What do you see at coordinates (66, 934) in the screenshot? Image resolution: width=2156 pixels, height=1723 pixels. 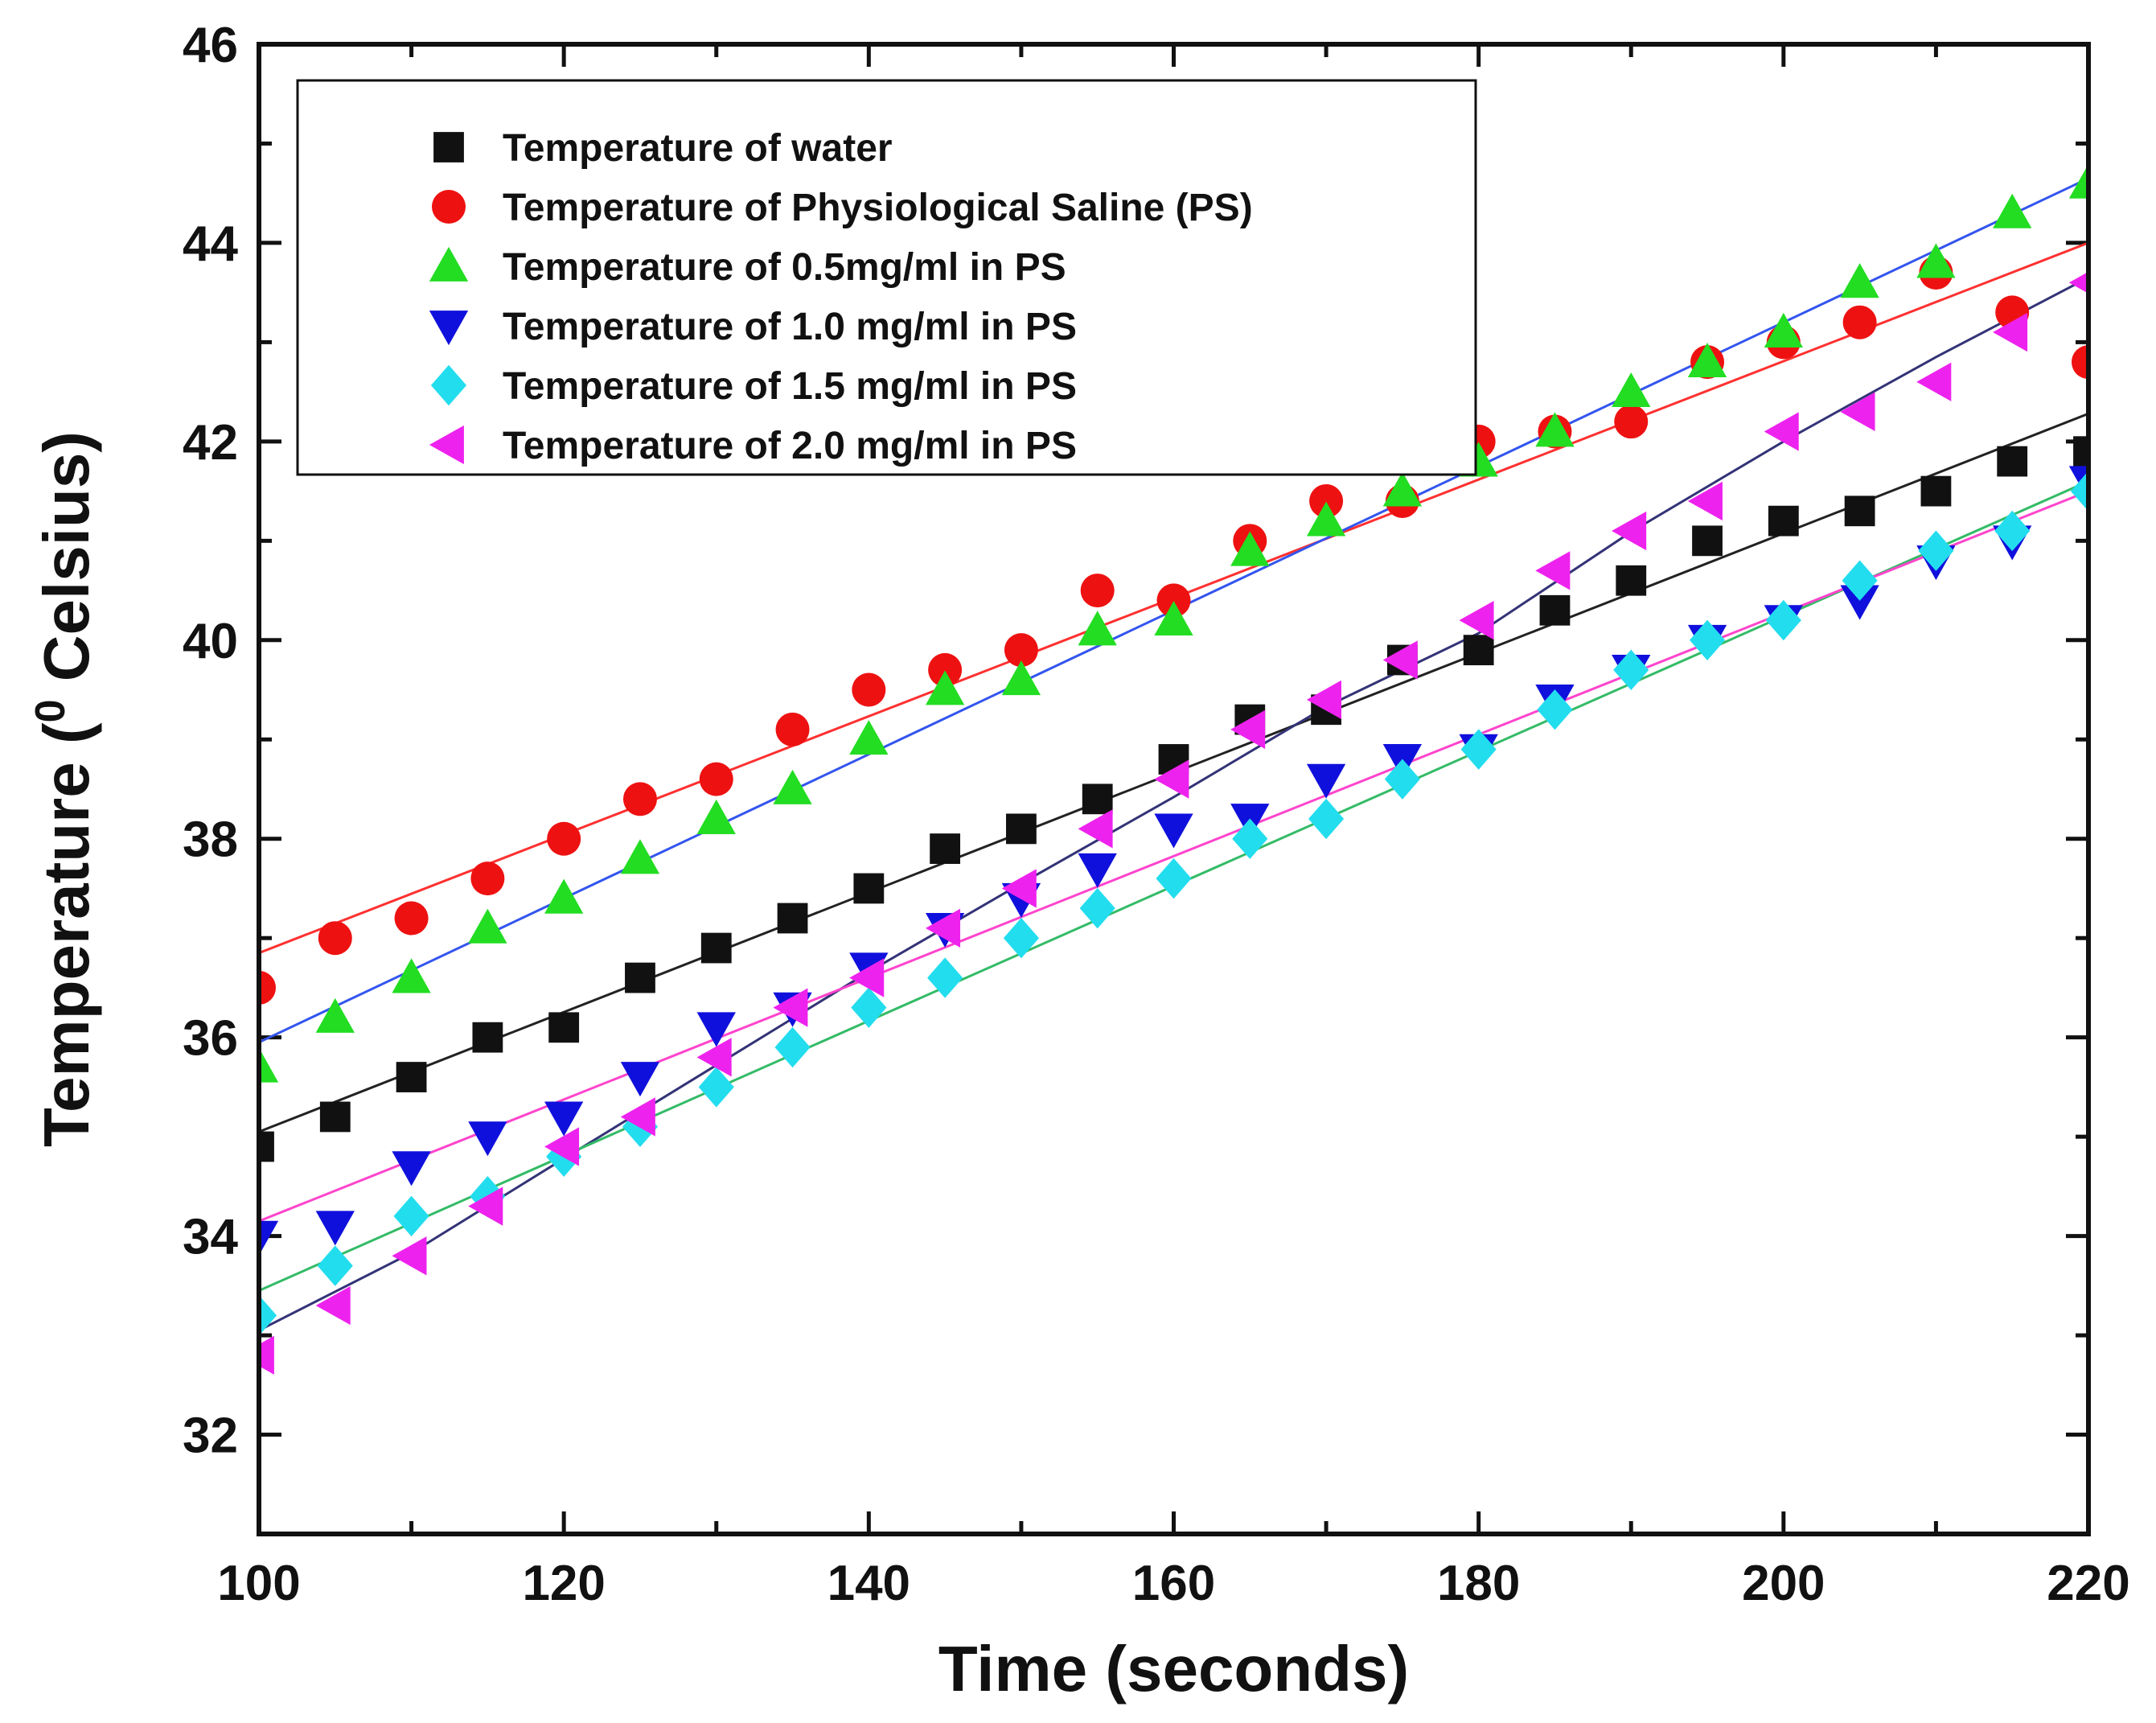 I see `y-axis-title-prefix: Temperature (` at bounding box center [66, 934].